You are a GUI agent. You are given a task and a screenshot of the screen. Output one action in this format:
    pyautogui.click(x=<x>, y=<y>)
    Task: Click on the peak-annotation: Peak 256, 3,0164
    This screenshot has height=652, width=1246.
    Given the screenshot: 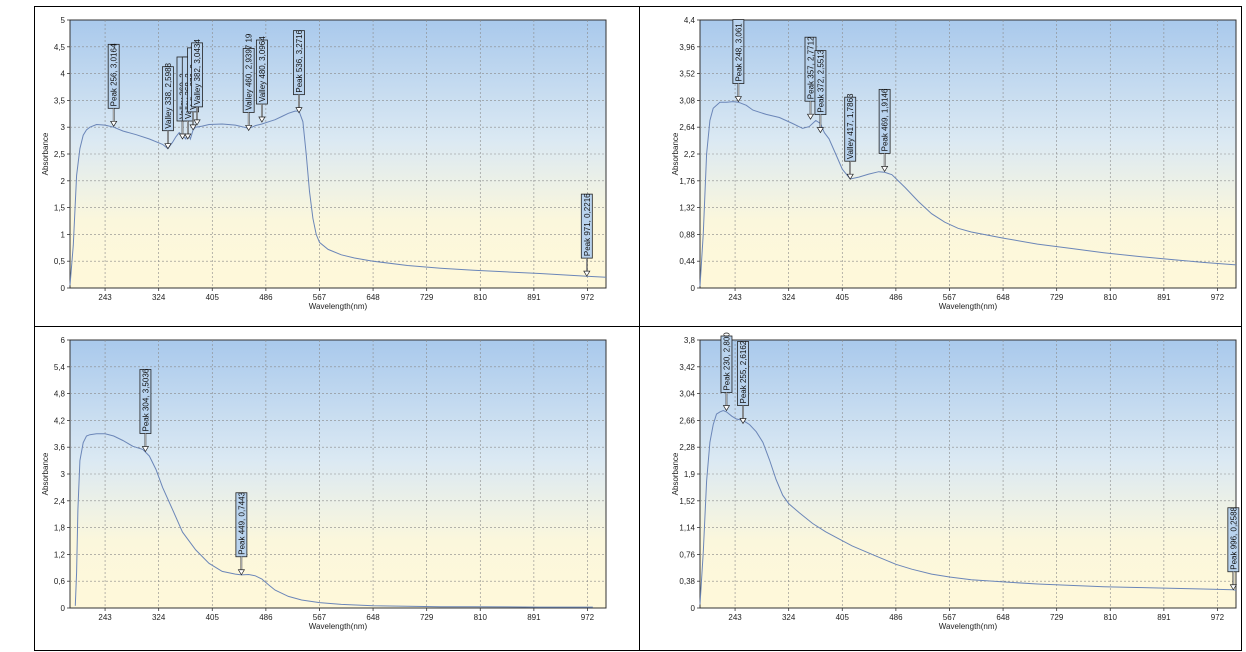 What is the action you would take?
    pyautogui.click(x=113, y=85)
    